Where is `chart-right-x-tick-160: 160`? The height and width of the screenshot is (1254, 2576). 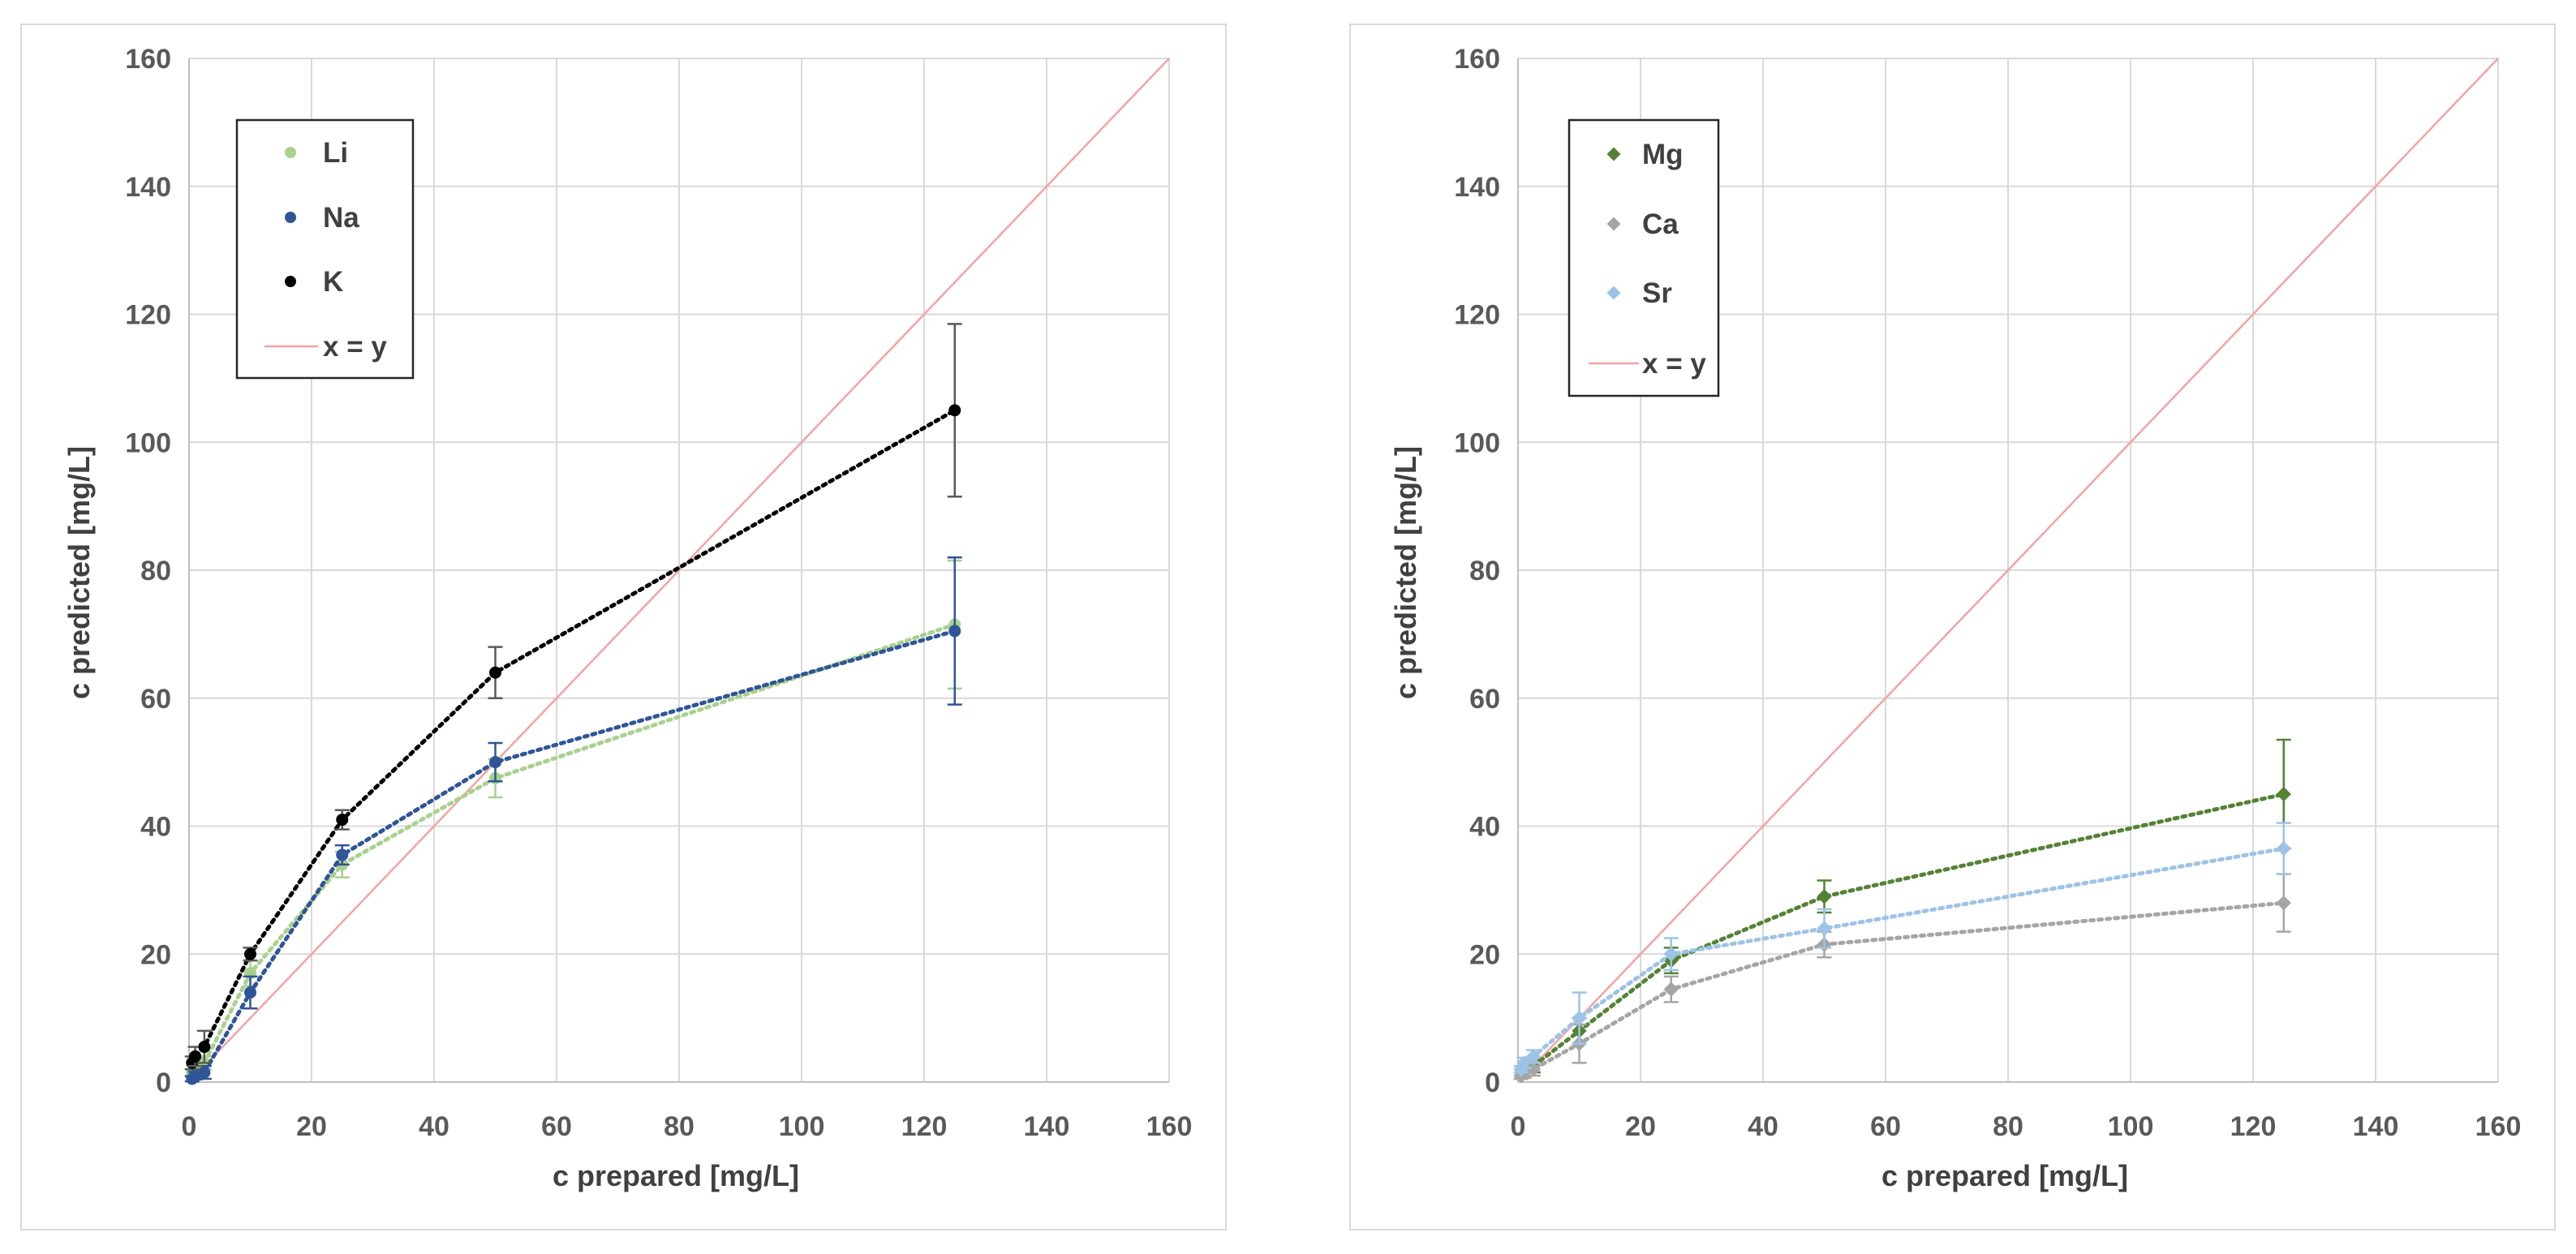 chart-right-x-tick-160: 160 is located at coordinates (2498, 1126).